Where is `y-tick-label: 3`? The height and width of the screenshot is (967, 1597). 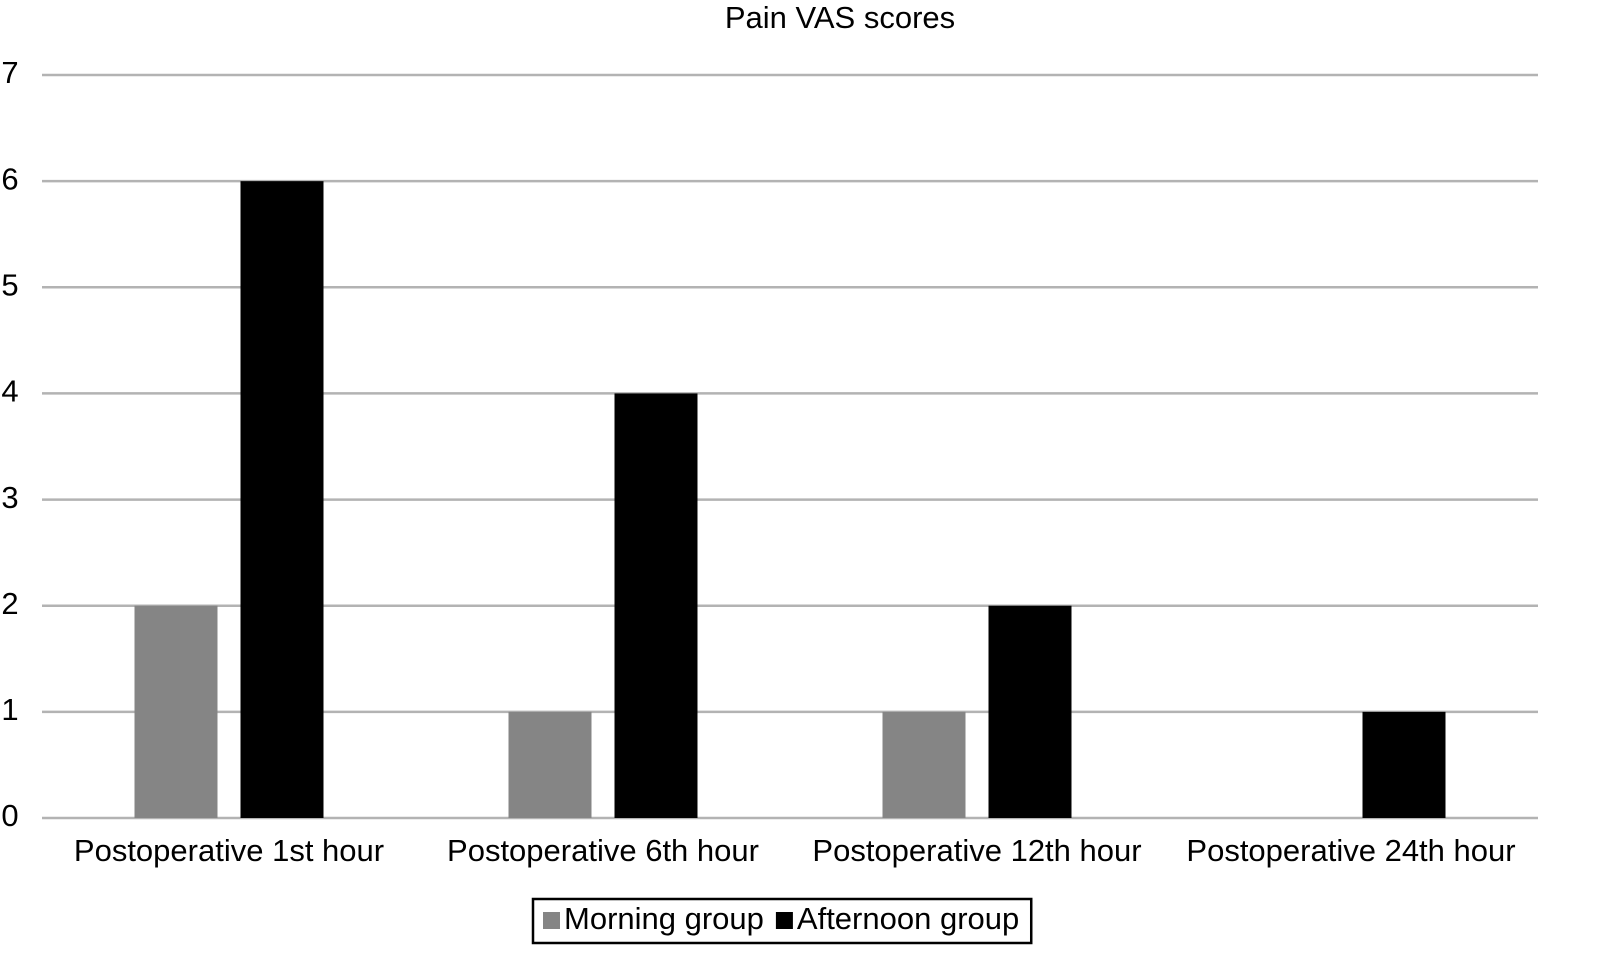 y-tick-label: 3 is located at coordinates (9, 497).